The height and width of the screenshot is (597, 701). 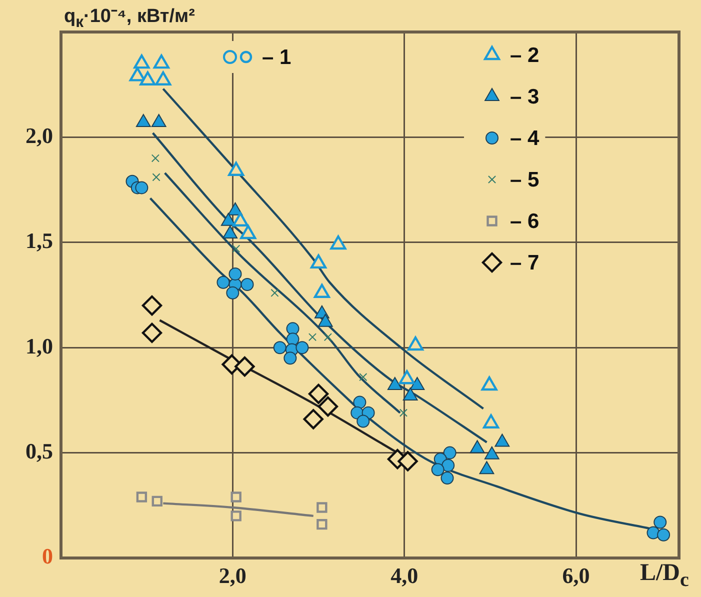 What do you see at coordinates (525, 180) in the screenshot?
I see `legend-label: – 5` at bounding box center [525, 180].